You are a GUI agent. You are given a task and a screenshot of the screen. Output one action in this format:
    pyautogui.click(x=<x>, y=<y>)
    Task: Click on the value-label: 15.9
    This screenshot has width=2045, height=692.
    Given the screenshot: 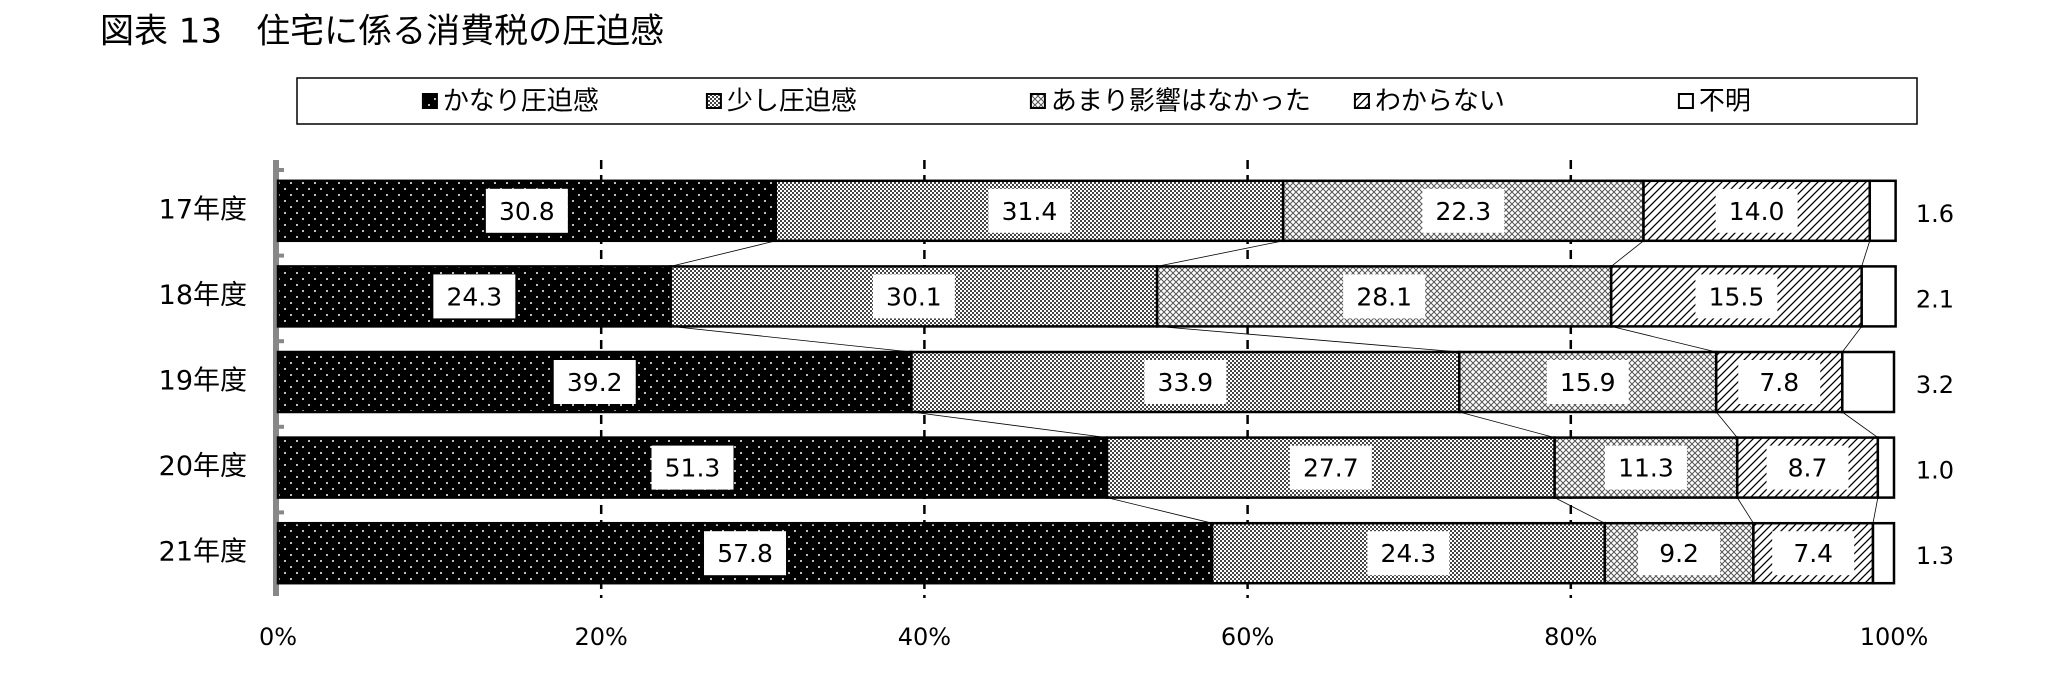 What is the action you would take?
    pyautogui.click(x=1588, y=382)
    